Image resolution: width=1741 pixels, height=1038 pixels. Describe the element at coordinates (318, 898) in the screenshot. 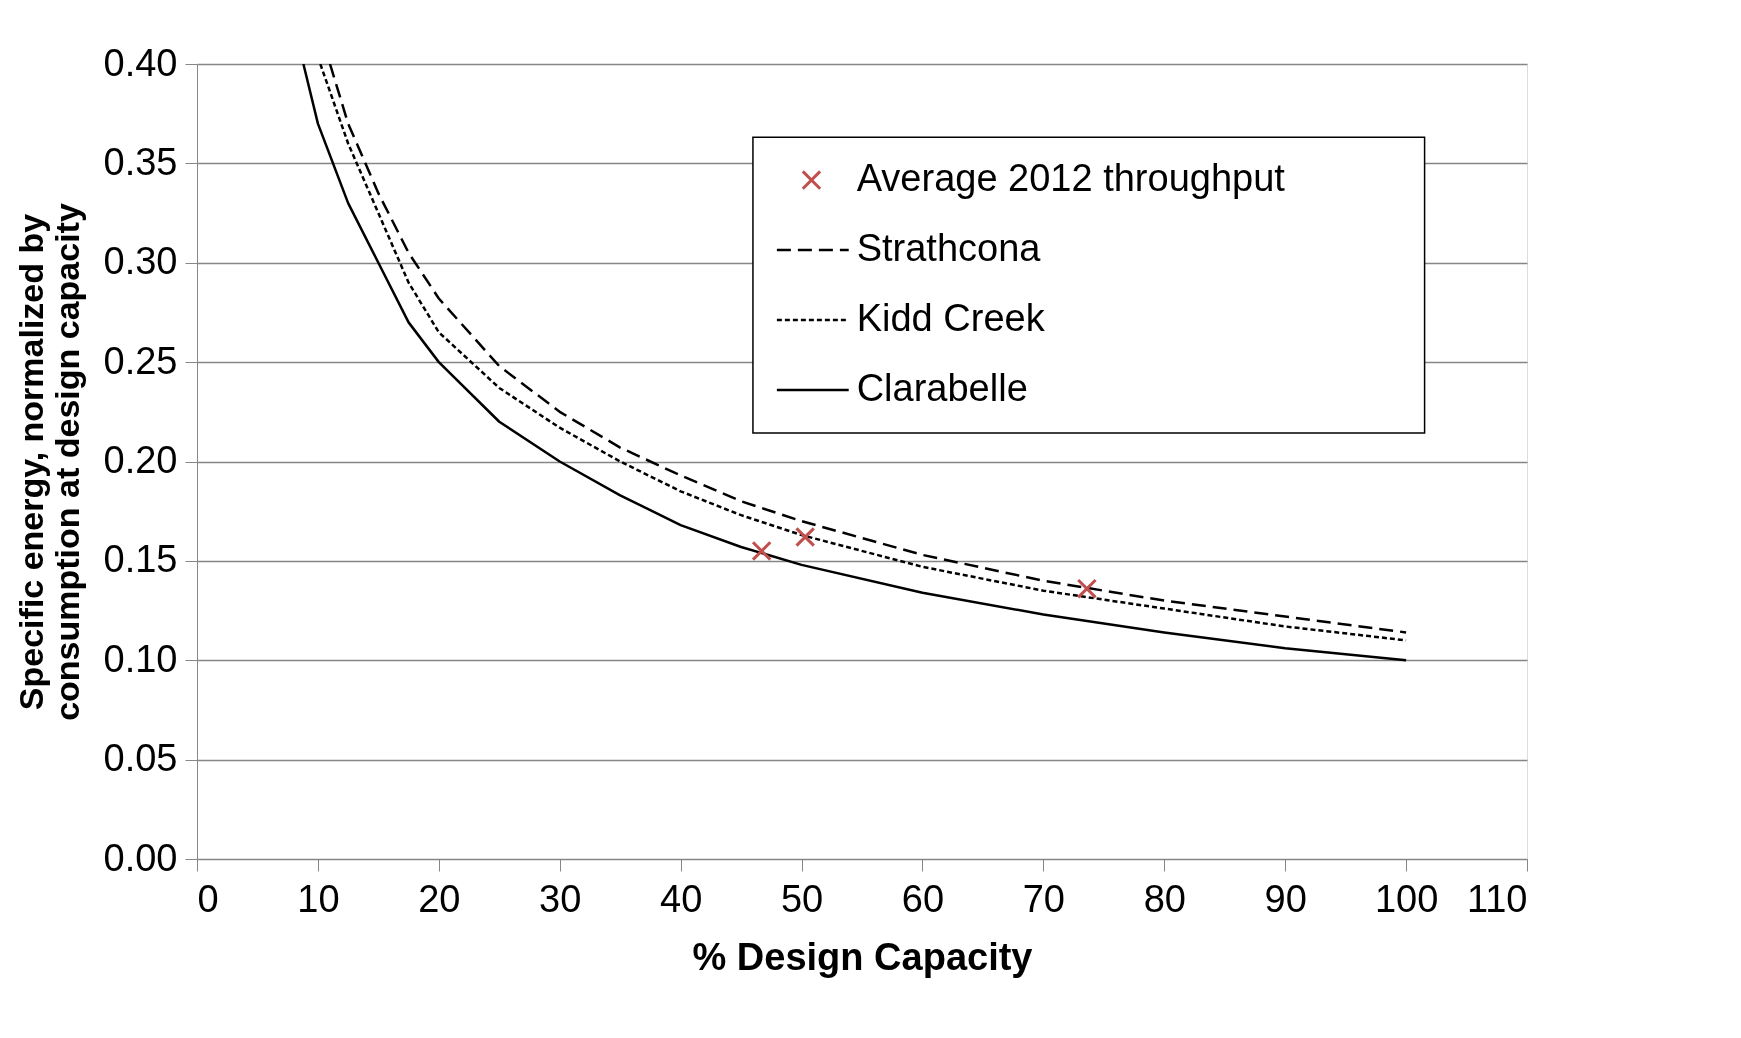

I see `x-tick-label: 10` at that location.